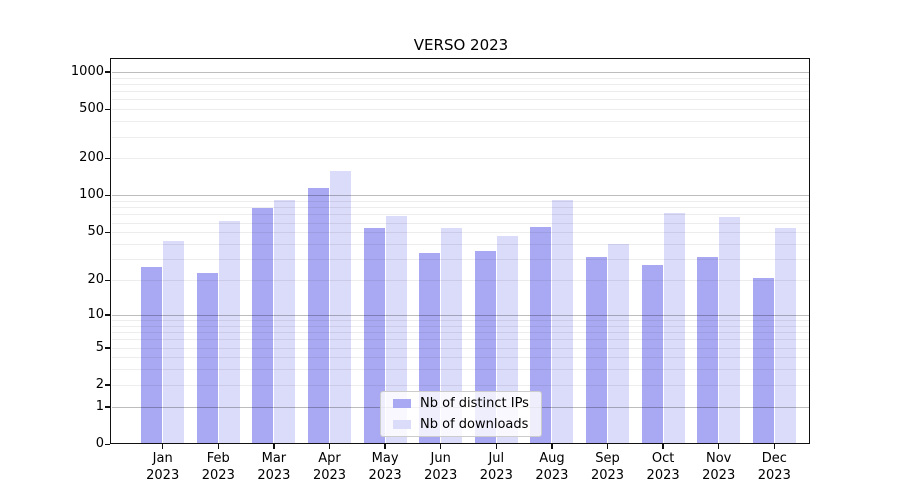 The image size is (900, 500). Describe the element at coordinates (607, 467) in the screenshot. I see `x-tick-label: Sep 2023` at that location.